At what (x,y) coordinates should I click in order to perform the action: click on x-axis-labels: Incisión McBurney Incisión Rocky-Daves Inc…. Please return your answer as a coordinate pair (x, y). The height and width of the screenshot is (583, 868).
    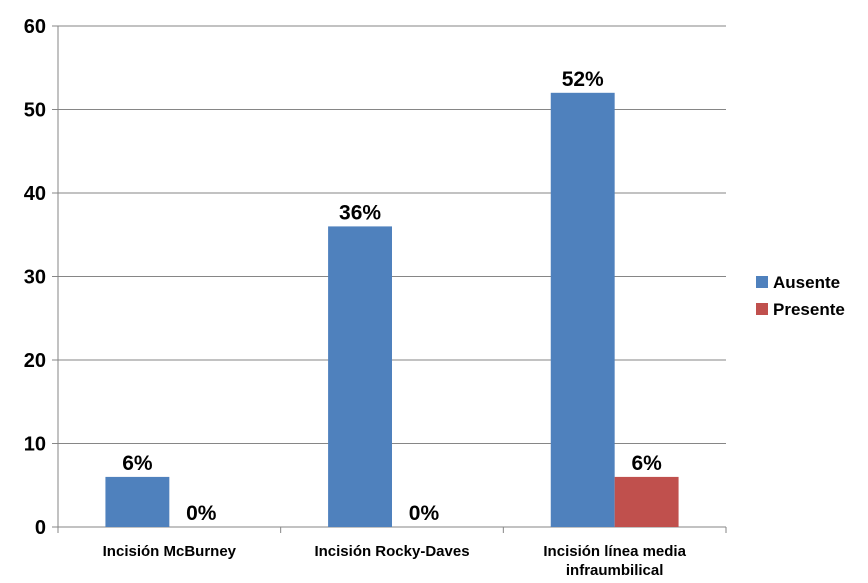
    Looking at the image, I should click on (395, 561).